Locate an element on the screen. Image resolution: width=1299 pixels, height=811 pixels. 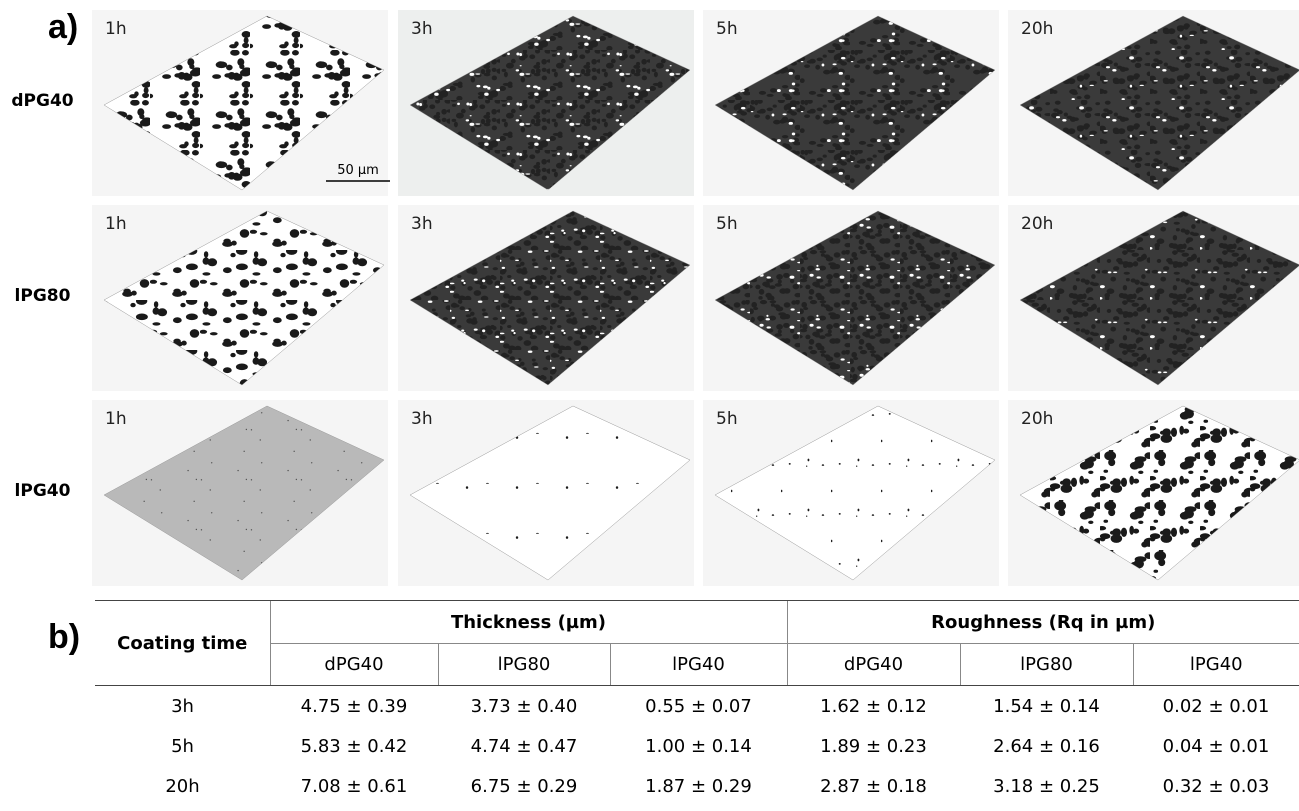
data-cell: 1.54 ± 0.14 is located at coordinates (1046, 706).